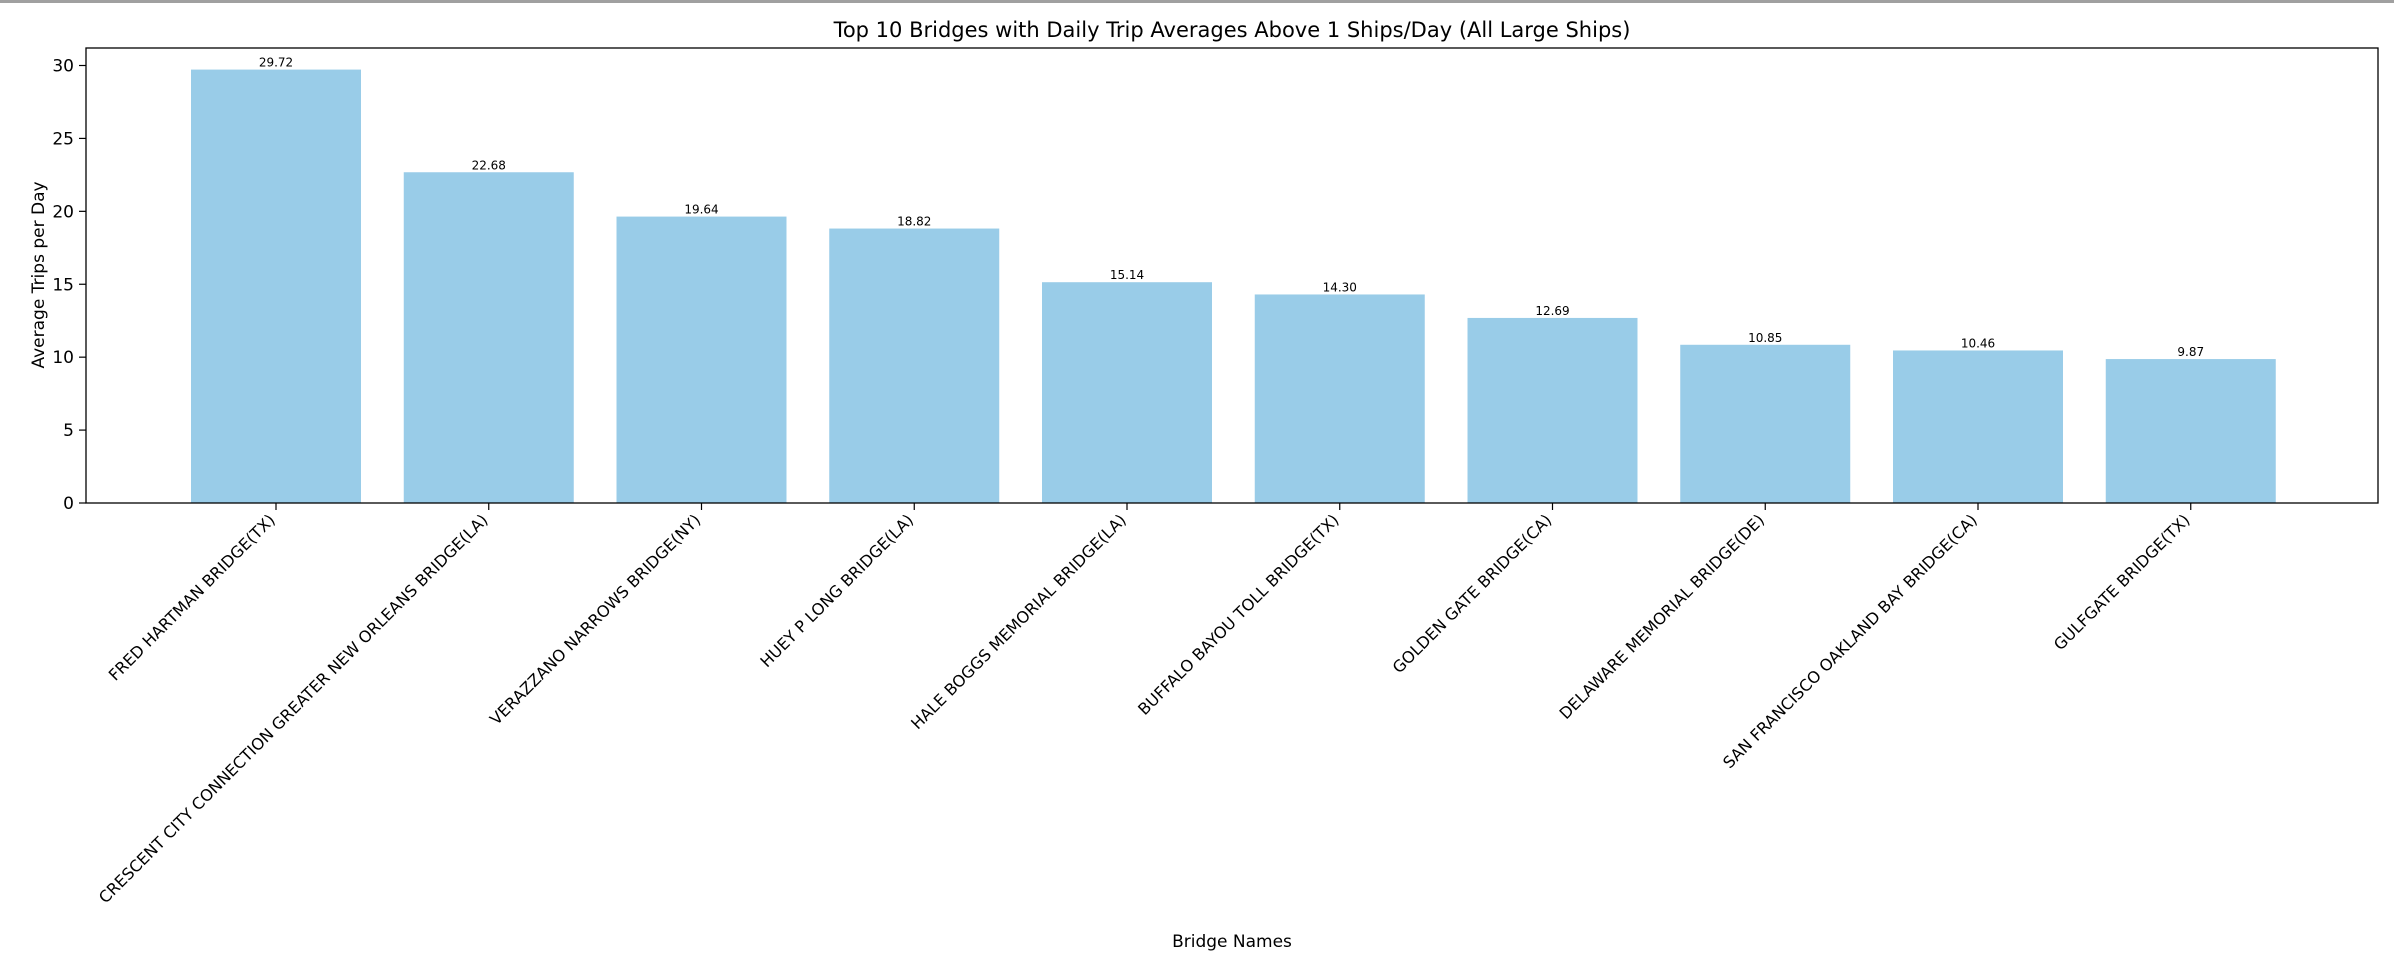  Describe the element at coordinates (68, 431) in the screenshot. I see `y-tick-label: 5` at that location.